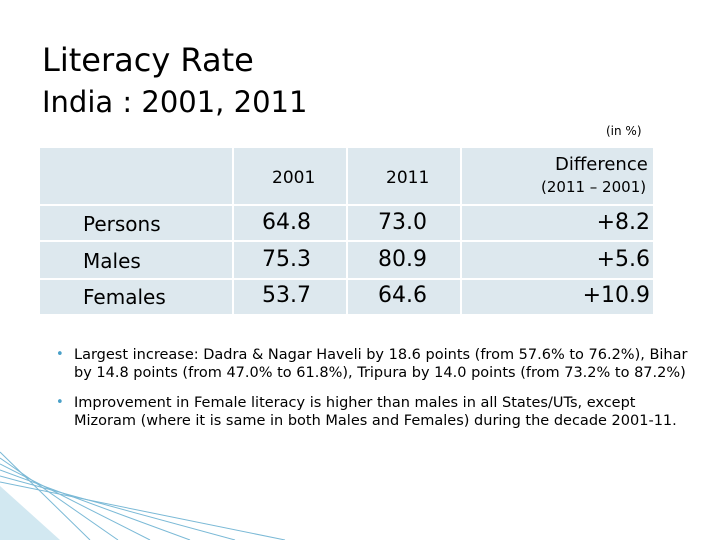 The image size is (720, 540). Describe the element at coordinates (148, 60) in the screenshot. I see `page-title: Literacy Rate` at that location.